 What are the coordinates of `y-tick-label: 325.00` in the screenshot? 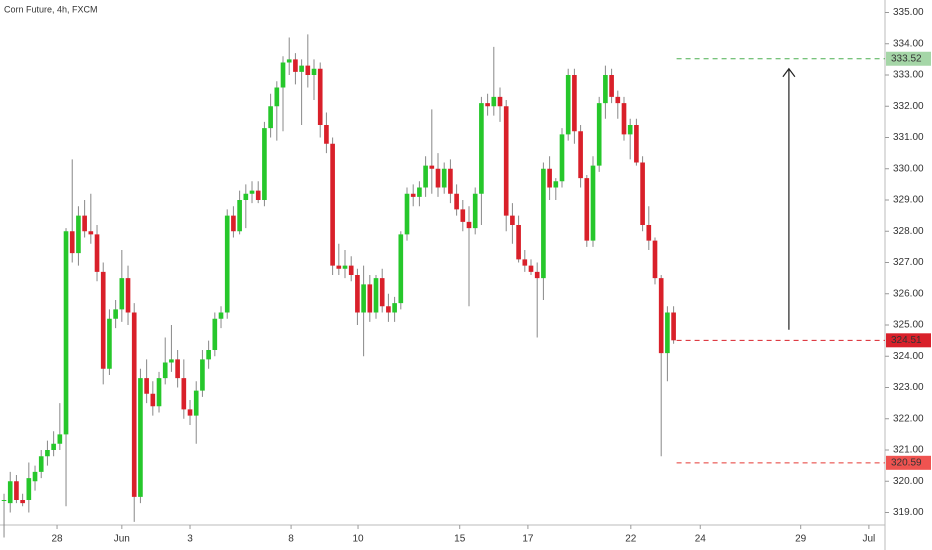 It's located at (908, 325).